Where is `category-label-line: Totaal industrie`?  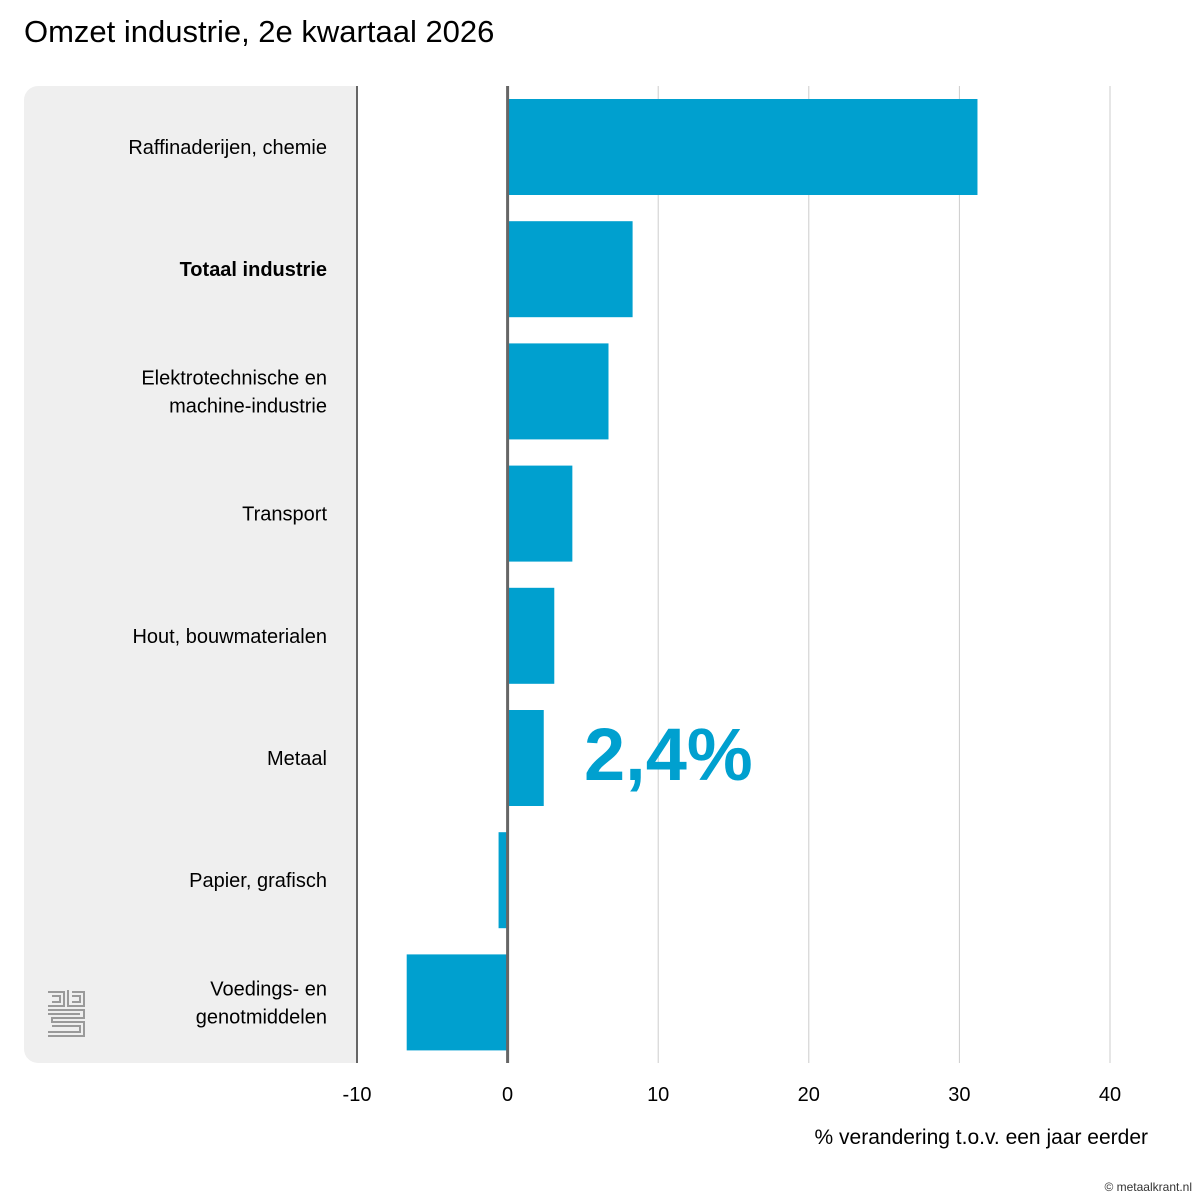
category-label-line: Totaal industrie is located at coordinates (253, 270).